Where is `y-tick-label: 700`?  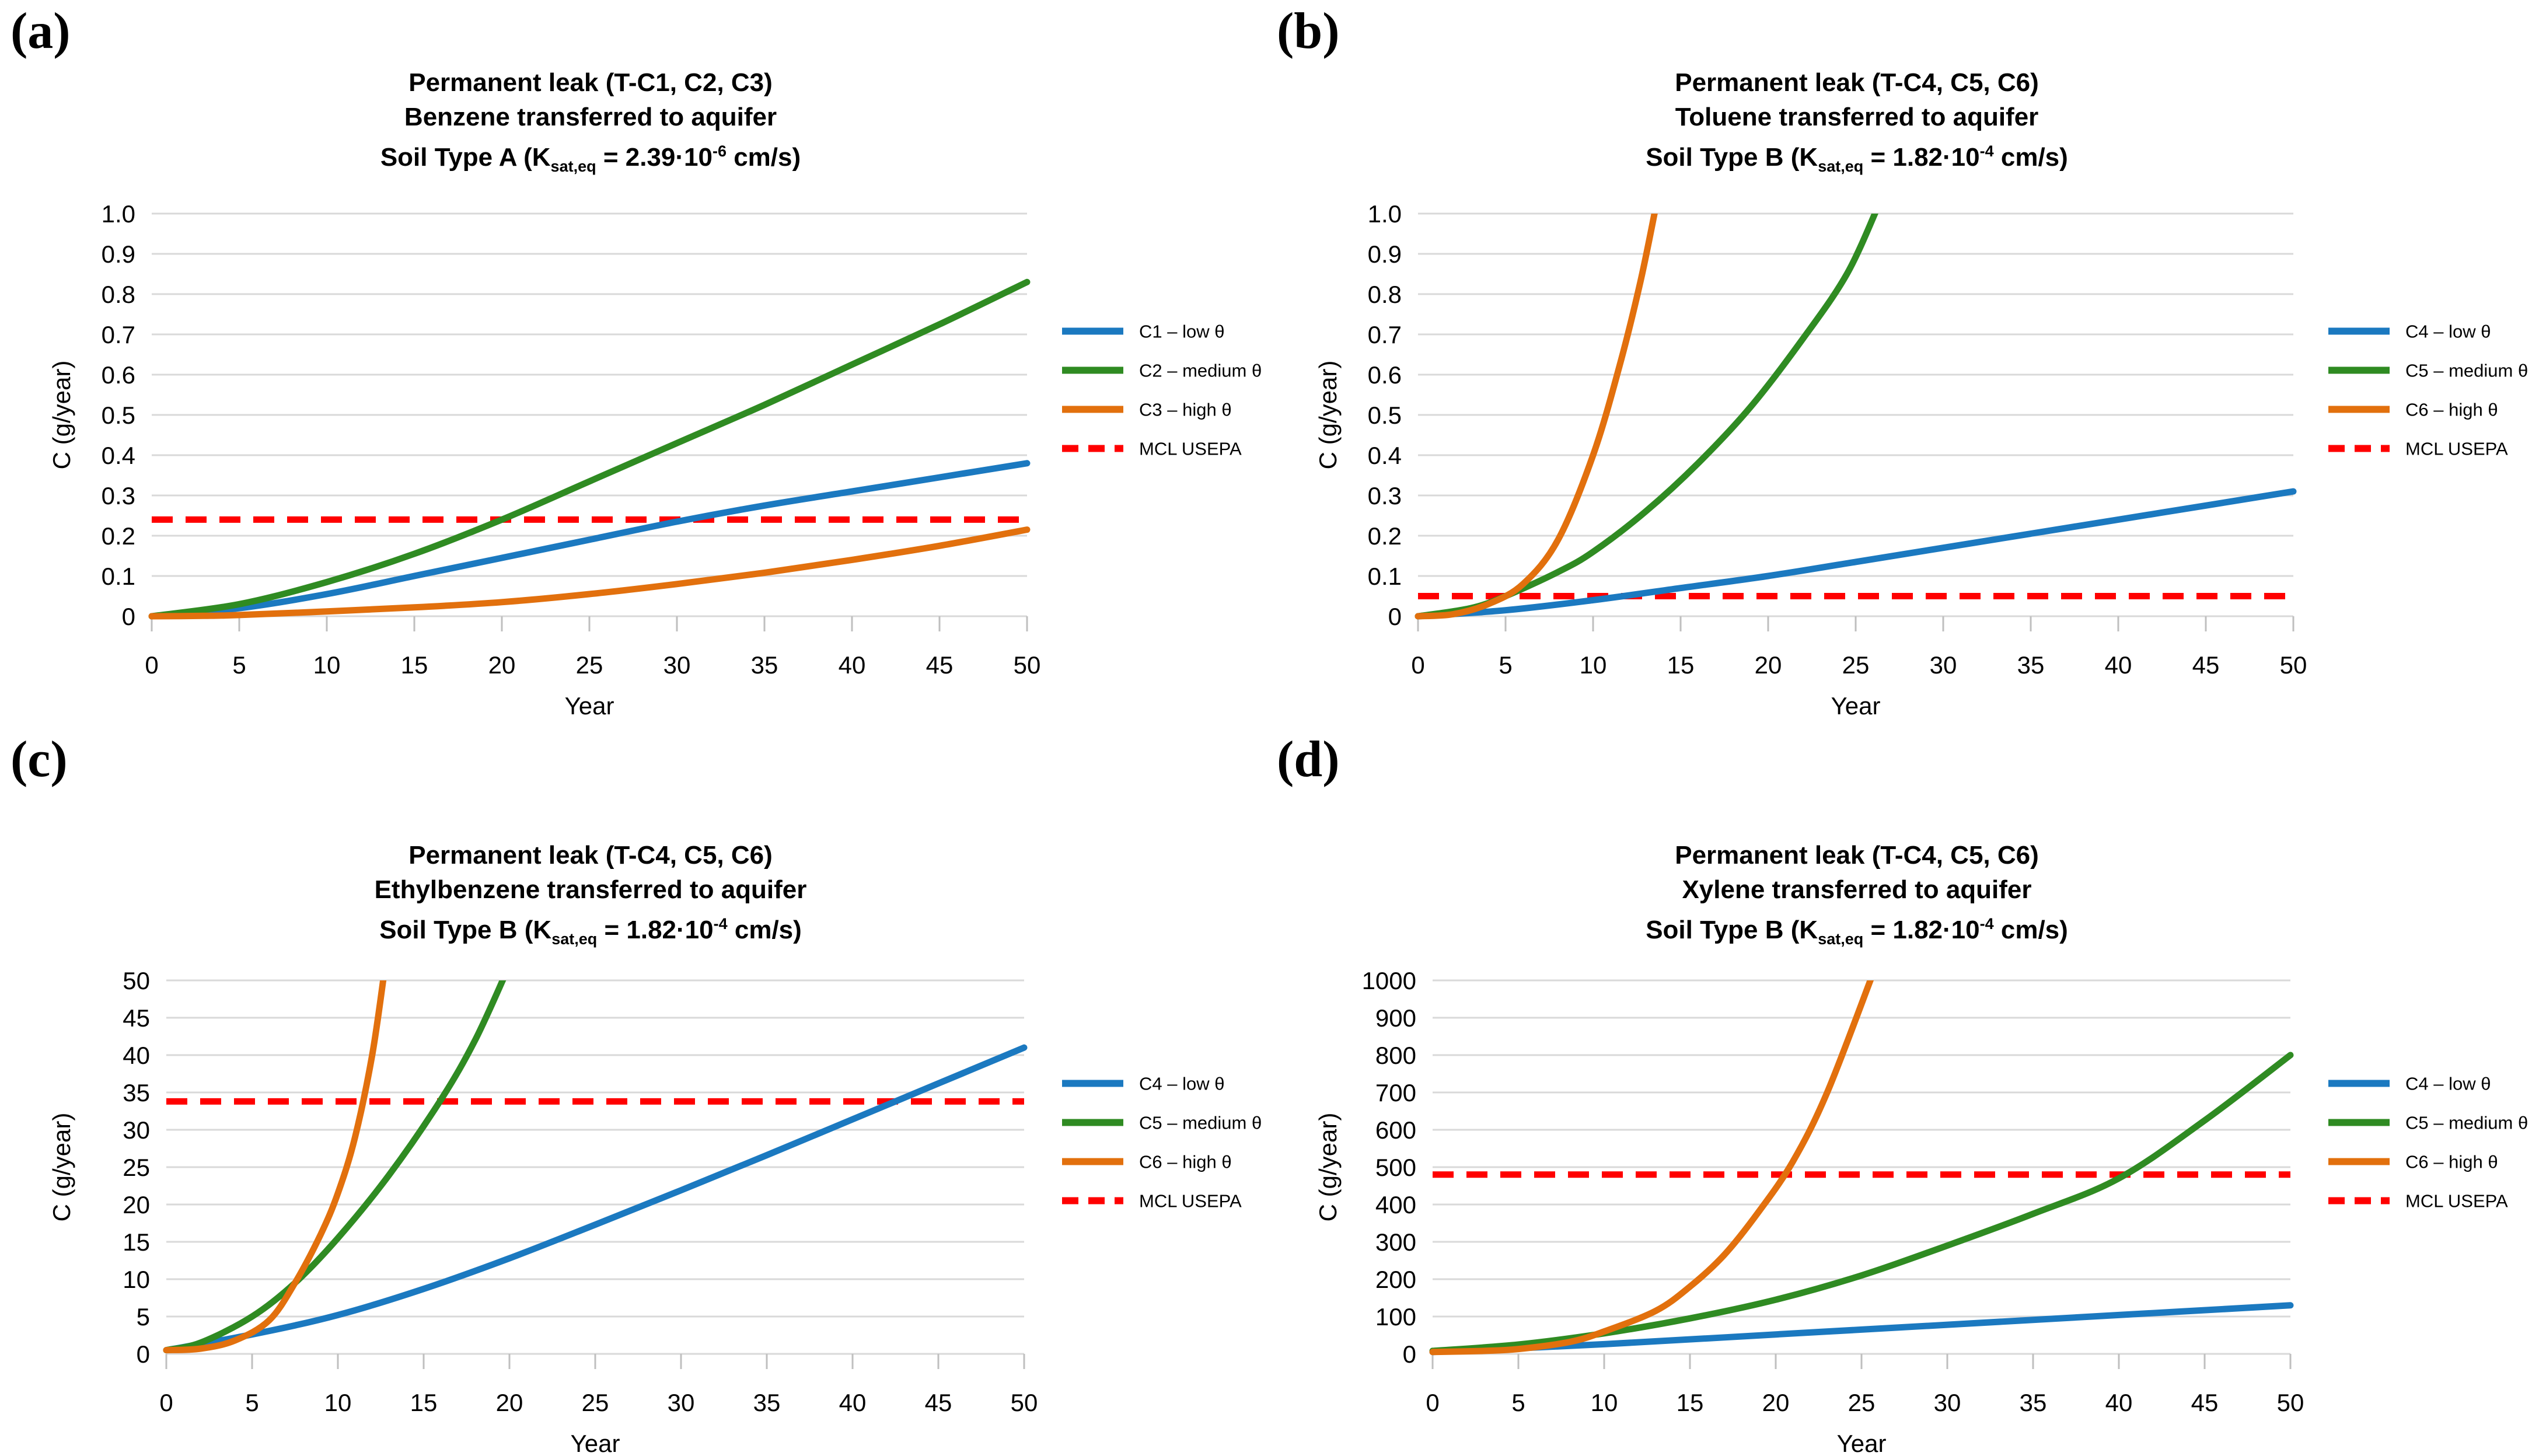
y-tick-label: 700 is located at coordinates (1395, 1092).